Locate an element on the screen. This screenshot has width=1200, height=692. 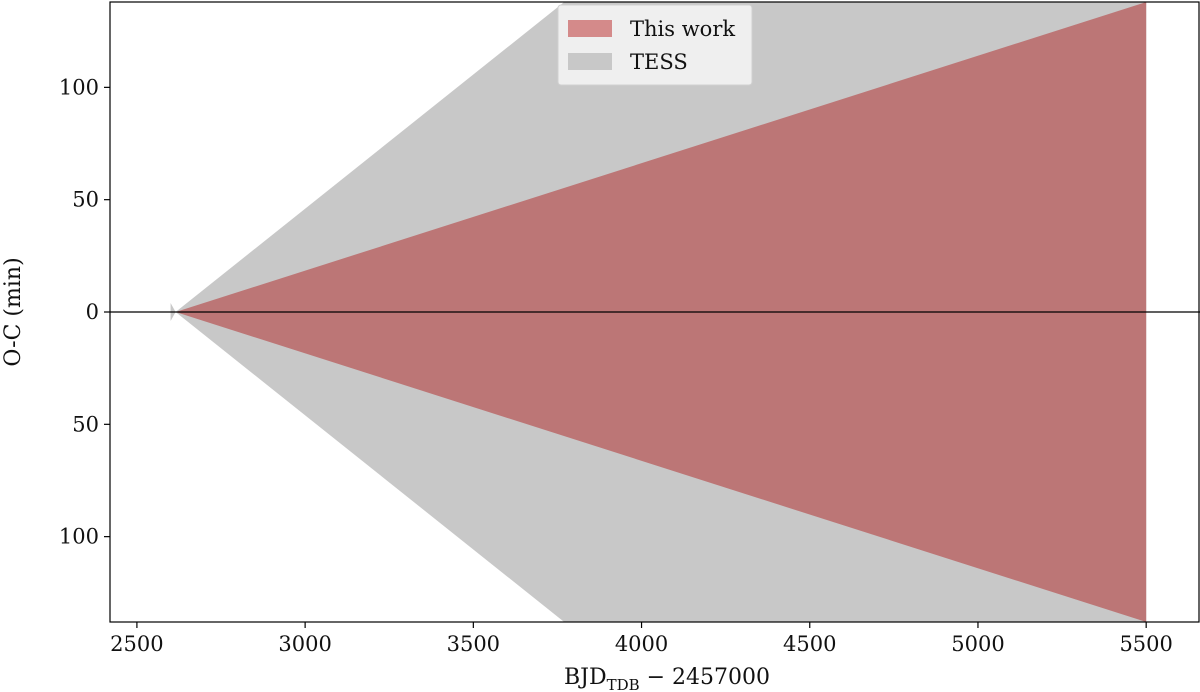
x-tick-label: 3500 is located at coordinates (473, 644).